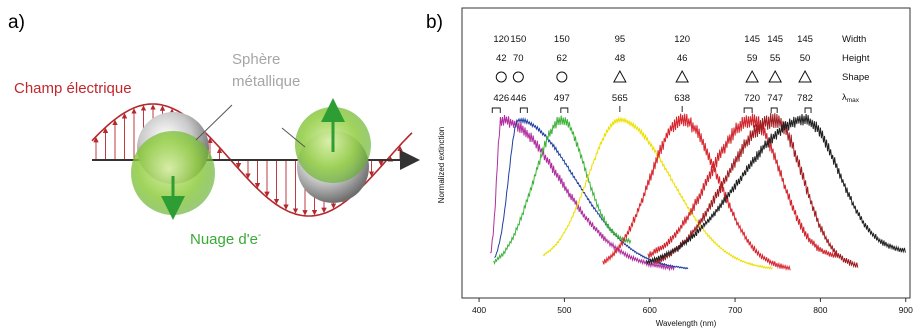 The height and width of the screenshot is (329, 922). Describe the element at coordinates (256, 59) in the screenshot. I see `sphere-label-line-1: Sphère` at that location.